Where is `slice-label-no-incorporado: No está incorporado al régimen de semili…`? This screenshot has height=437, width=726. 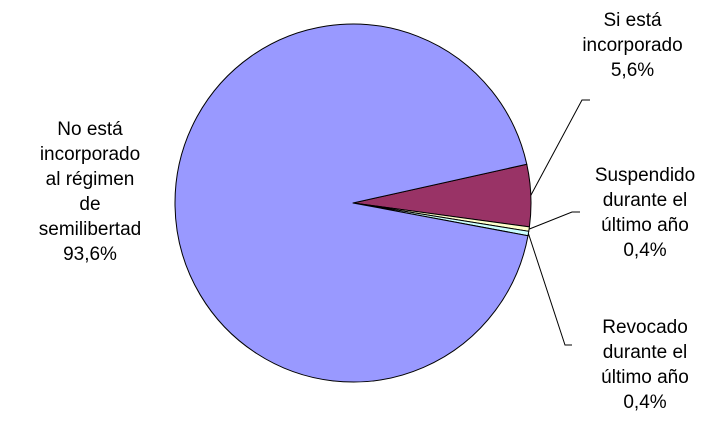
slice-label-no-incorporado: No está incorporado al régimen de semili… is located at coordinates (90, 192).